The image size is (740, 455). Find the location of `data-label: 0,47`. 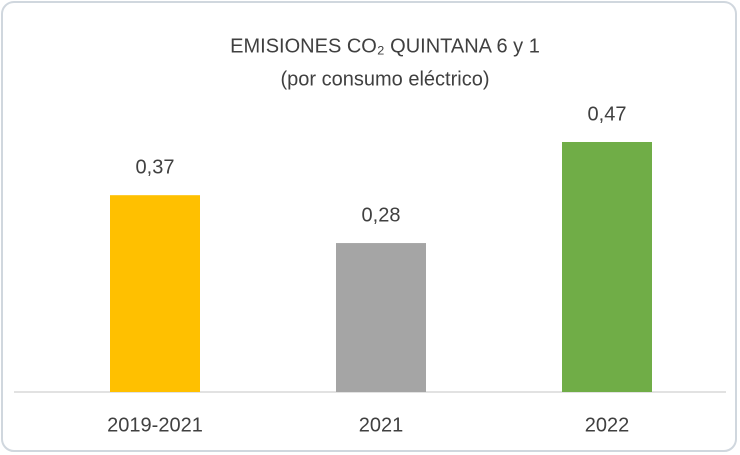

data-label: 0,47 is located at coordinates (607, 114).